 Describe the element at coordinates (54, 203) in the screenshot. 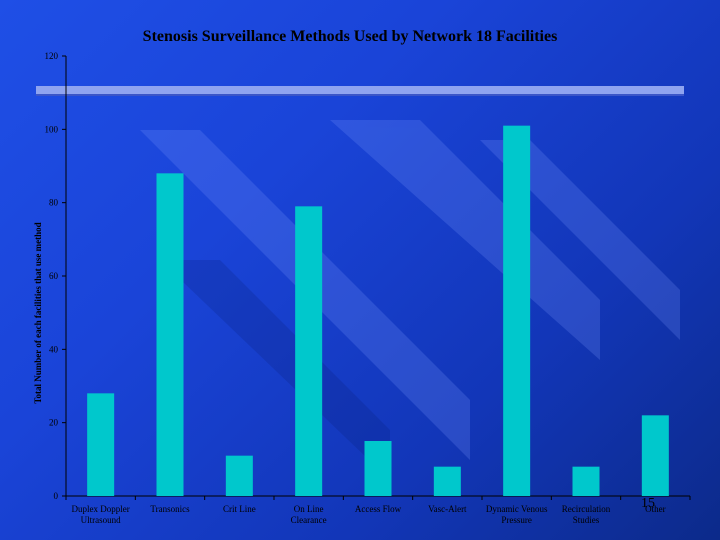

I see `y-tick-label: 80` at that location.